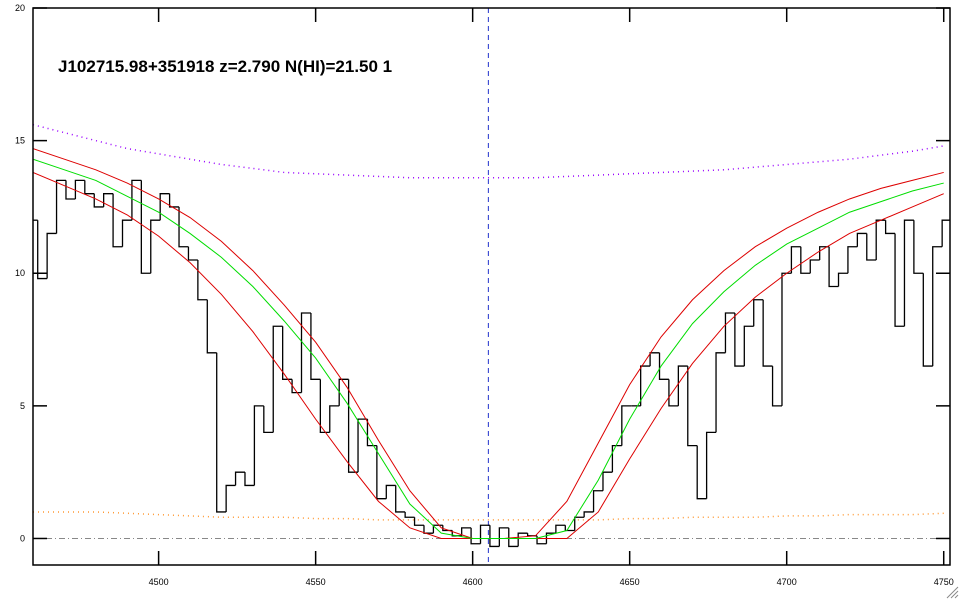  Describe the element at coordinates (630, 582) in the screenshot. I see `x-tick-label: 4650` at that location.